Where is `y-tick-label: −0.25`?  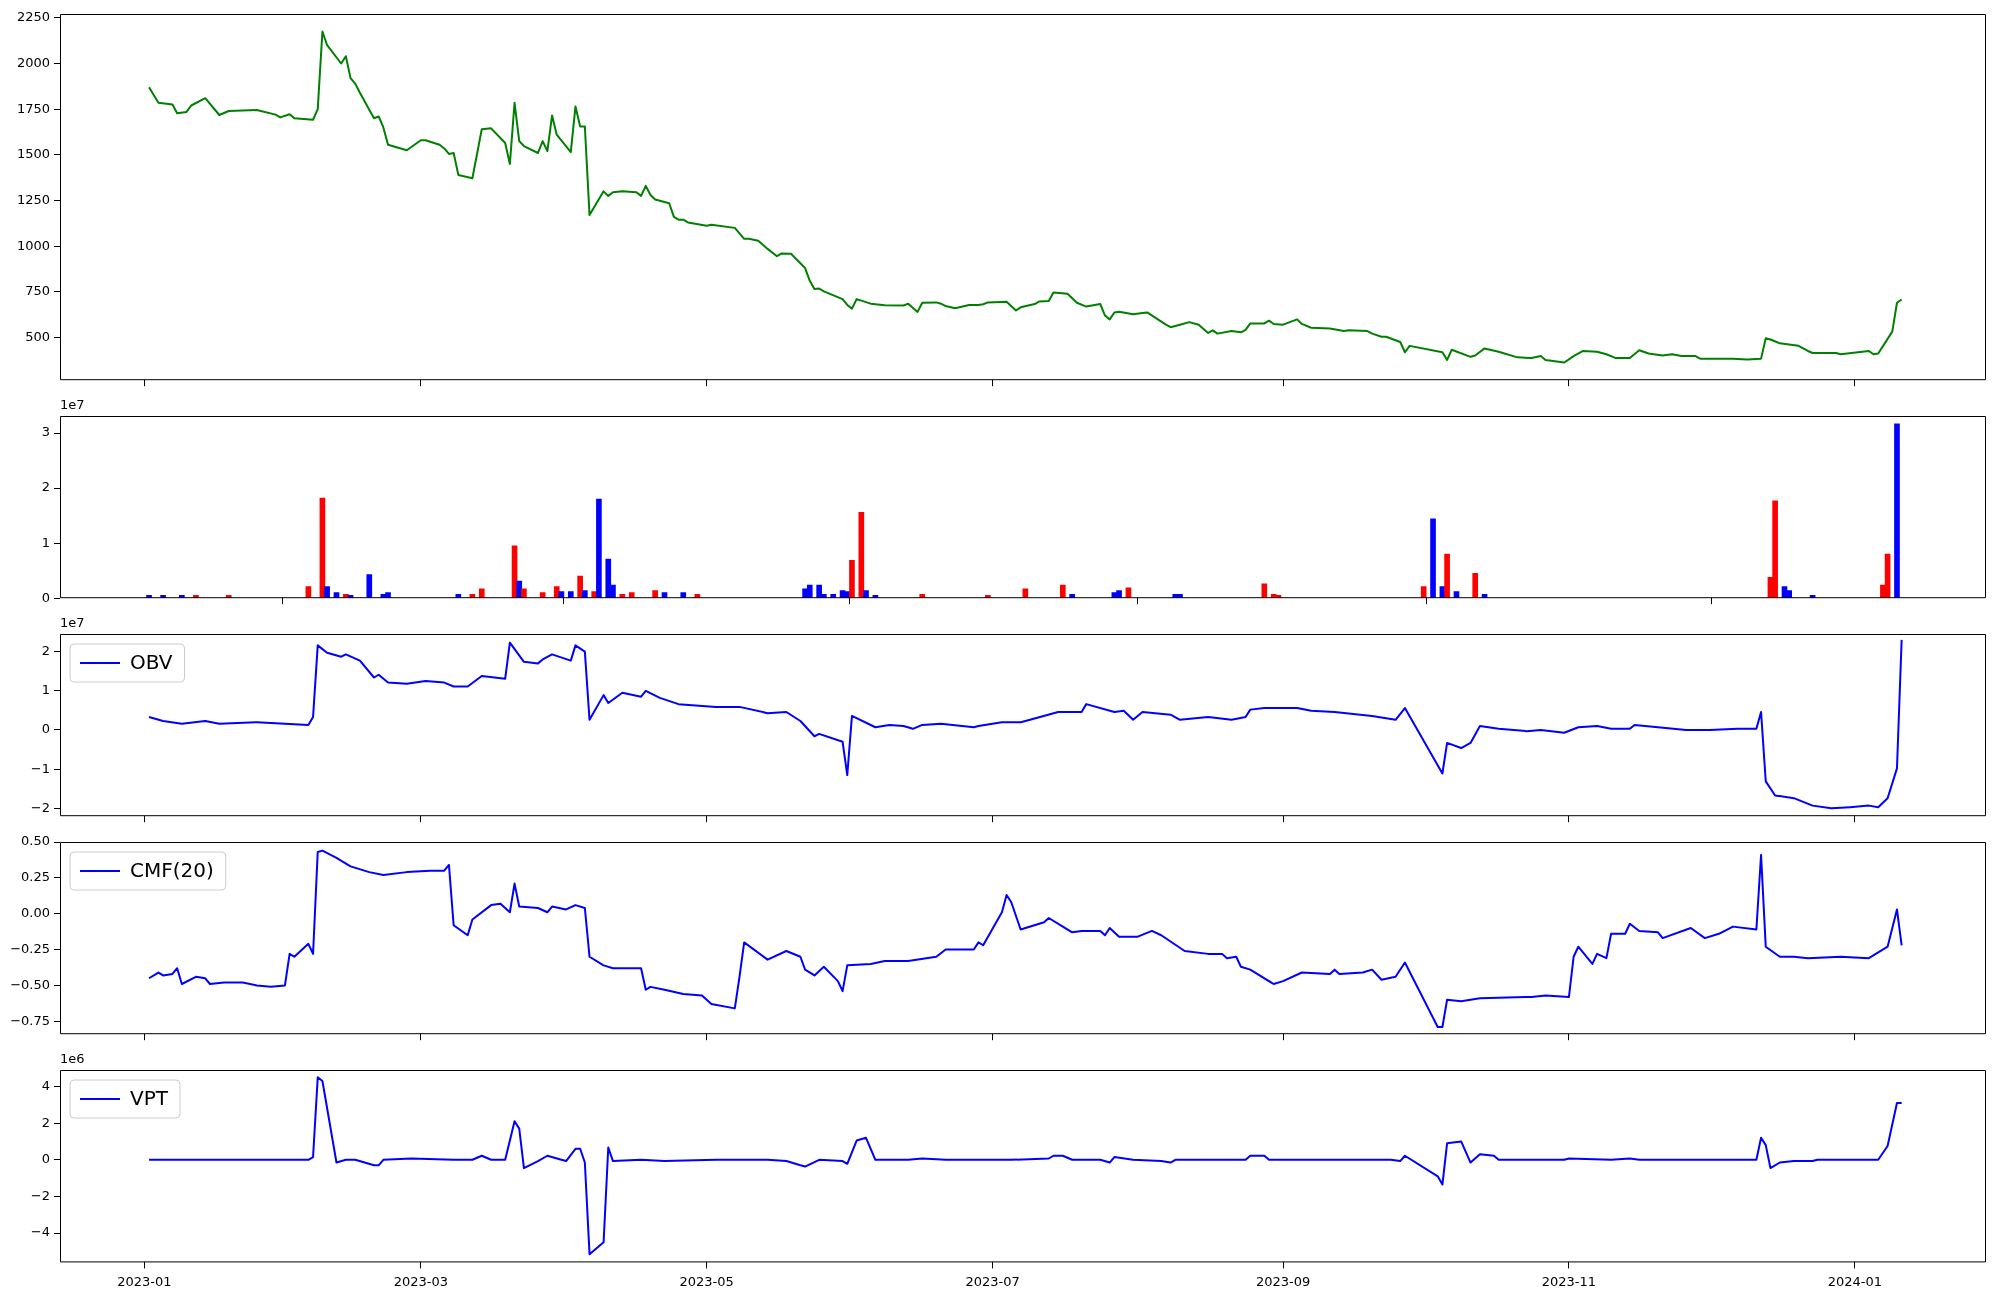 y-tick-label: −0.25 is located at coordinates (30, 948).